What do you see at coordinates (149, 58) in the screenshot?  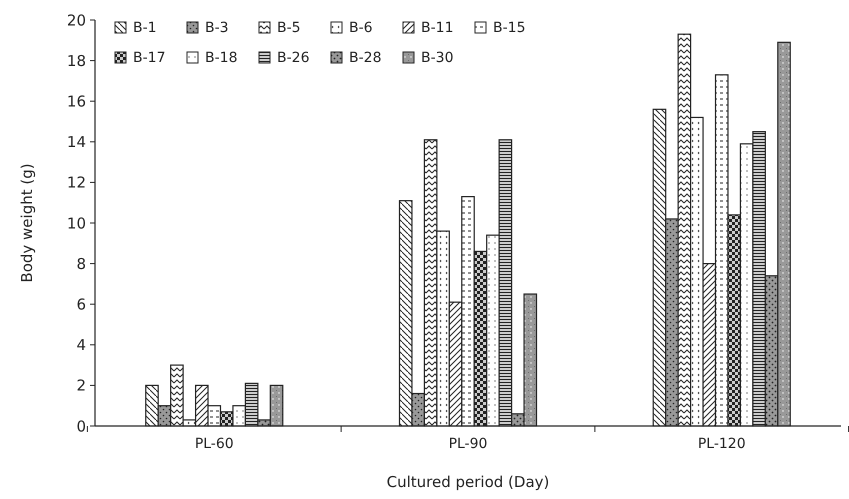 I see `legend-label: B-17` at bounding box center [149, 58].